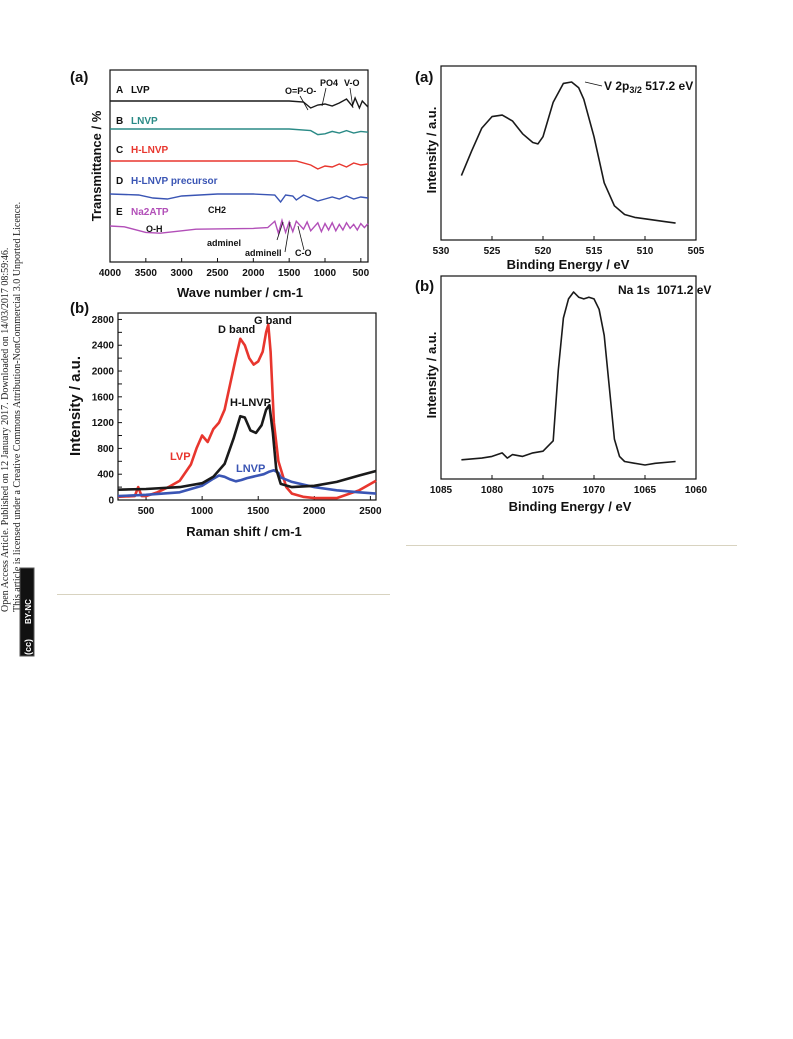 This screenshot has height=1039, width=793. Describe the element at coordinates (103, 372) in the screenshot. I see `y-tick-label: 2000` at that location.